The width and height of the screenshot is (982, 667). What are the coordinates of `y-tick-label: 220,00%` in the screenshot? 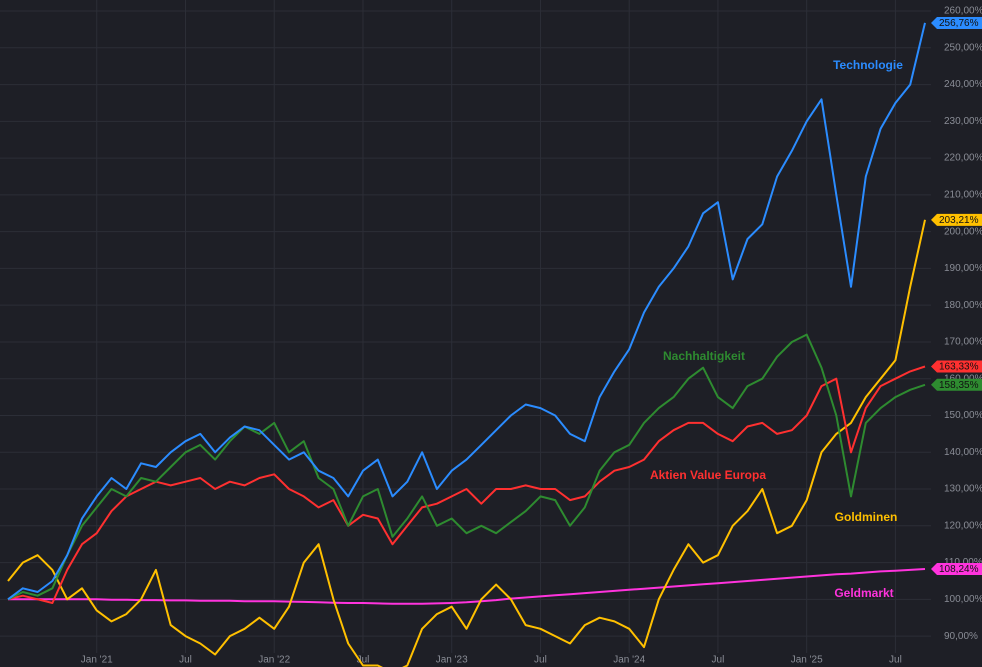 It's located at (963, 158).